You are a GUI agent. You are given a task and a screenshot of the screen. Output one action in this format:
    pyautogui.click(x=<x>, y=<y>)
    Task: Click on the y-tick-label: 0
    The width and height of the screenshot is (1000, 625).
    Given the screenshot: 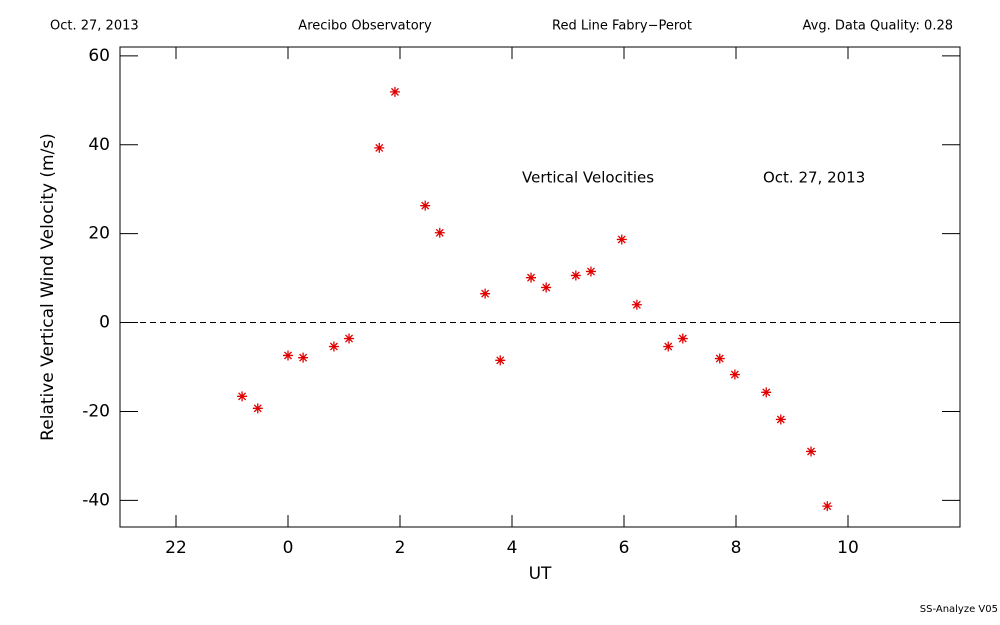 What is the action you would take?
    pyautogui.click(x=104, y=323)
    